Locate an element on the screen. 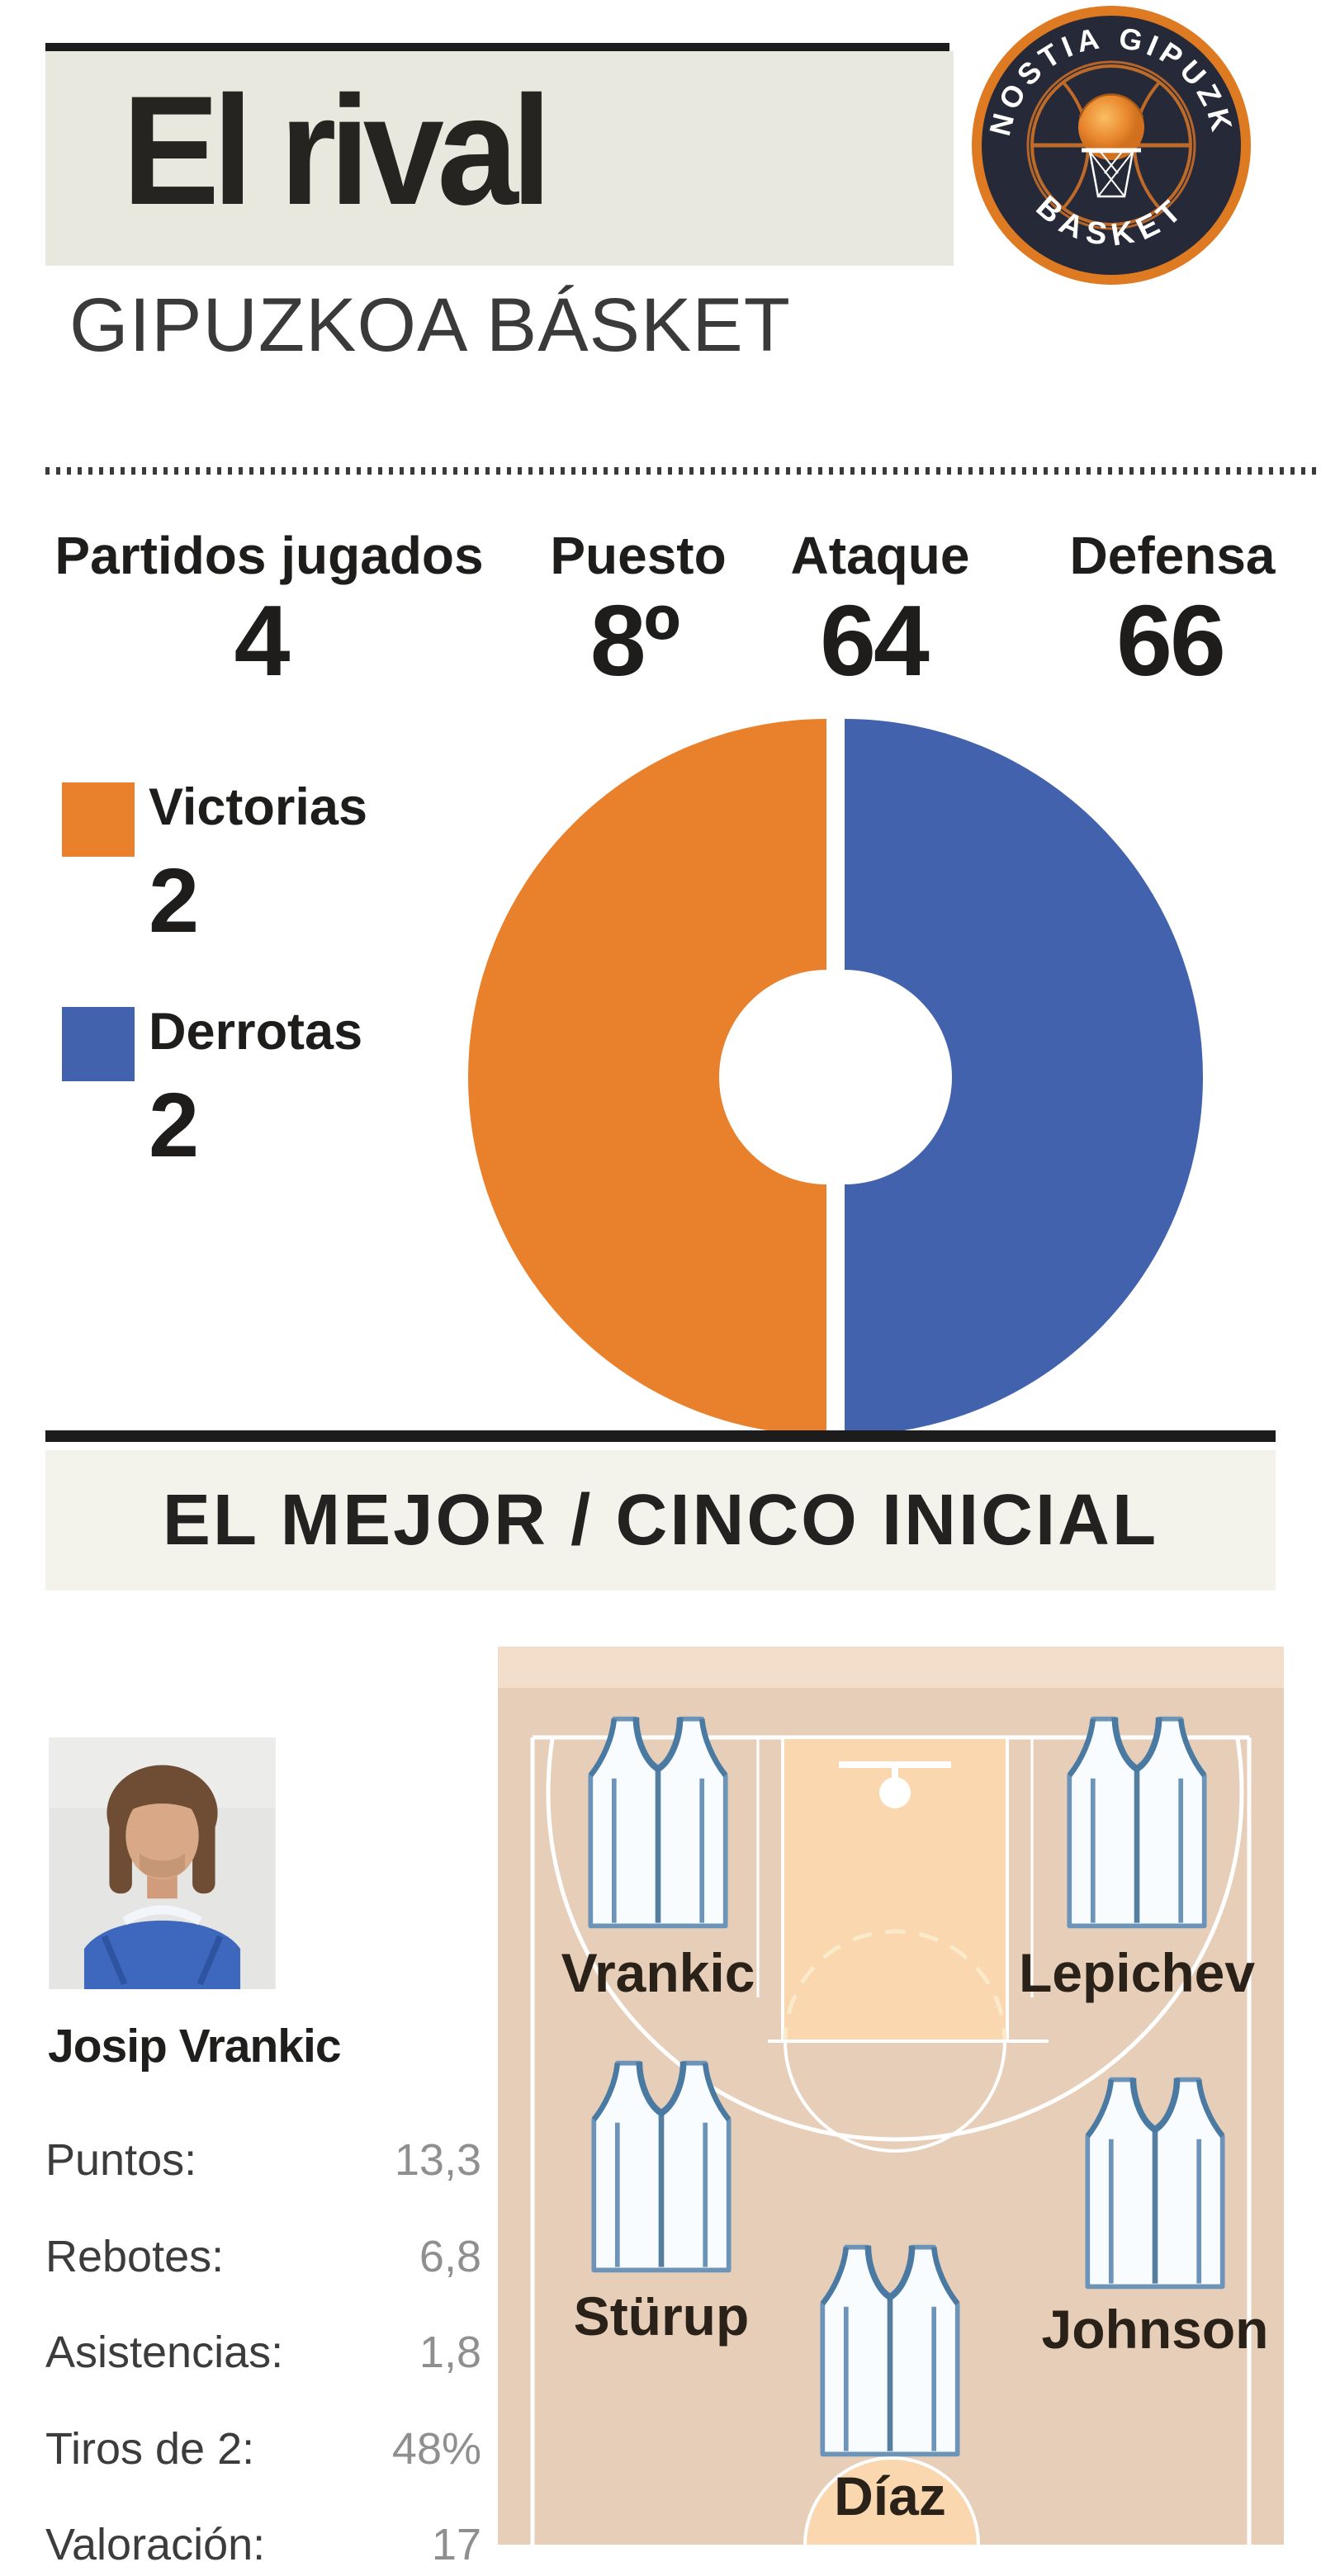 This screenshot has height=2576, width=1321. donut-slice-victorias is located at coordinates (647, 1077).